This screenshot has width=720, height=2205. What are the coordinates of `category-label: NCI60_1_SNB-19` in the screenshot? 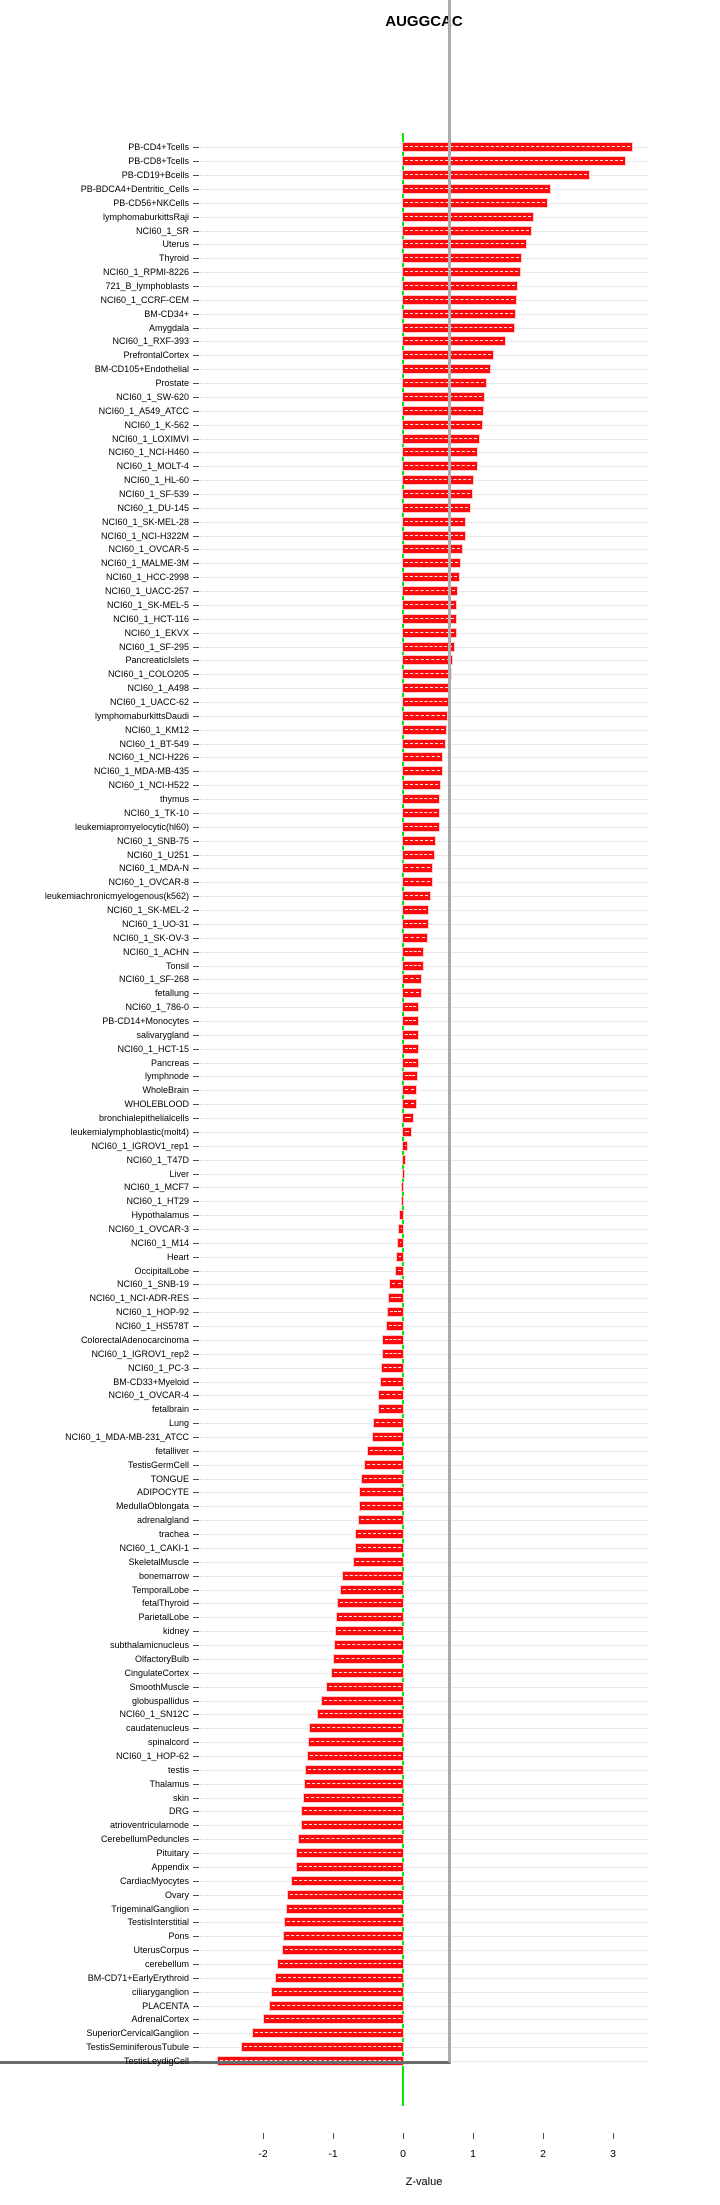 It's located at (152, 1284).